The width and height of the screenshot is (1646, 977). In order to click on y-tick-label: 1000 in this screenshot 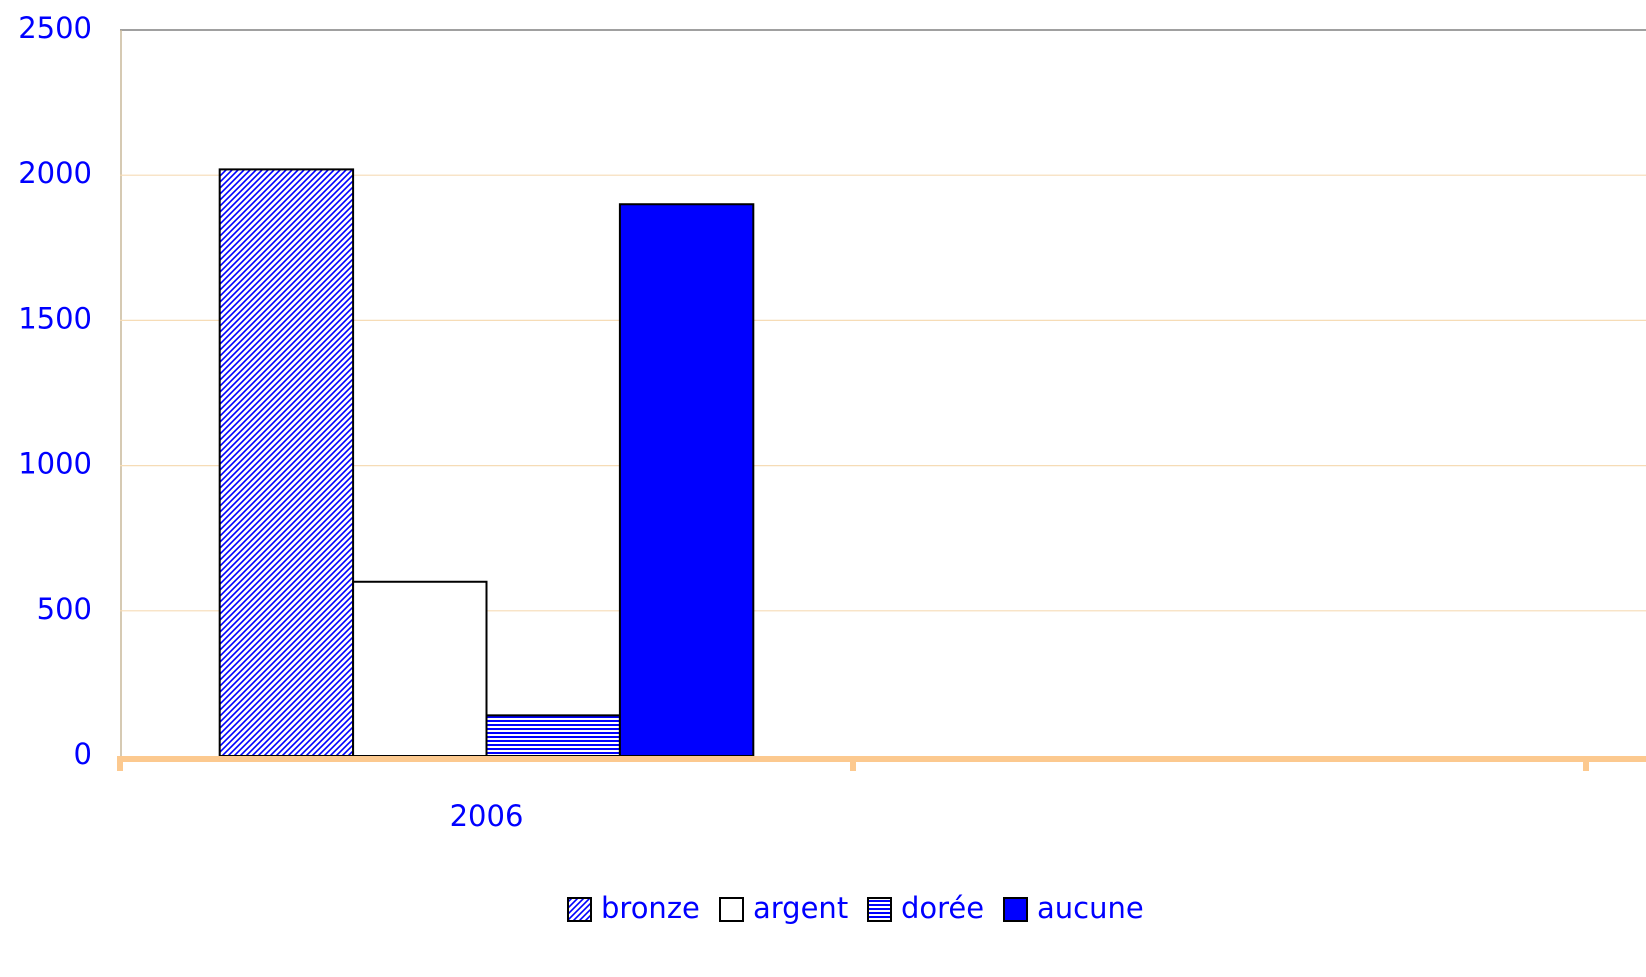, I will do `click(55, 464)`.